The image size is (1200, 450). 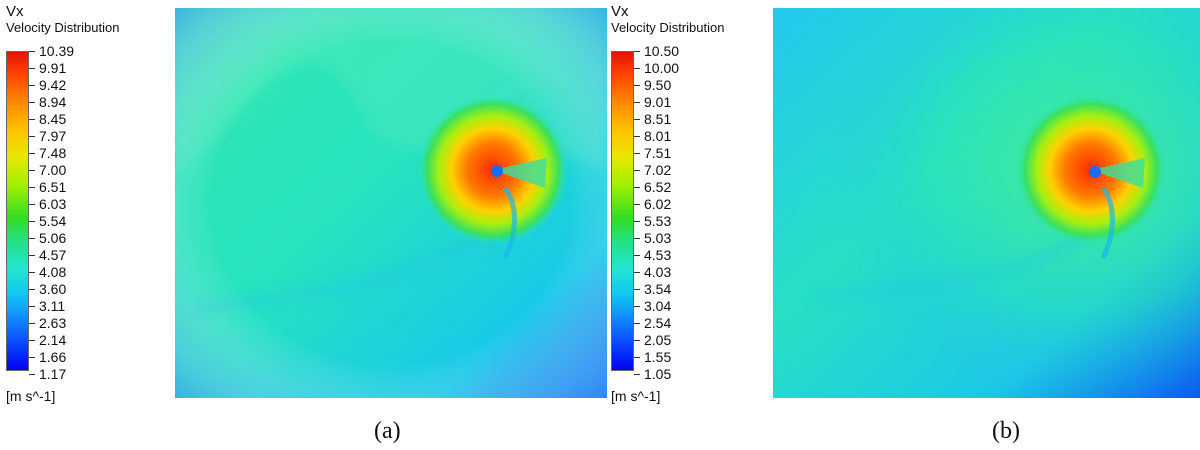 I want to click on tick-label: 4.03, so click(x=658, y=272).